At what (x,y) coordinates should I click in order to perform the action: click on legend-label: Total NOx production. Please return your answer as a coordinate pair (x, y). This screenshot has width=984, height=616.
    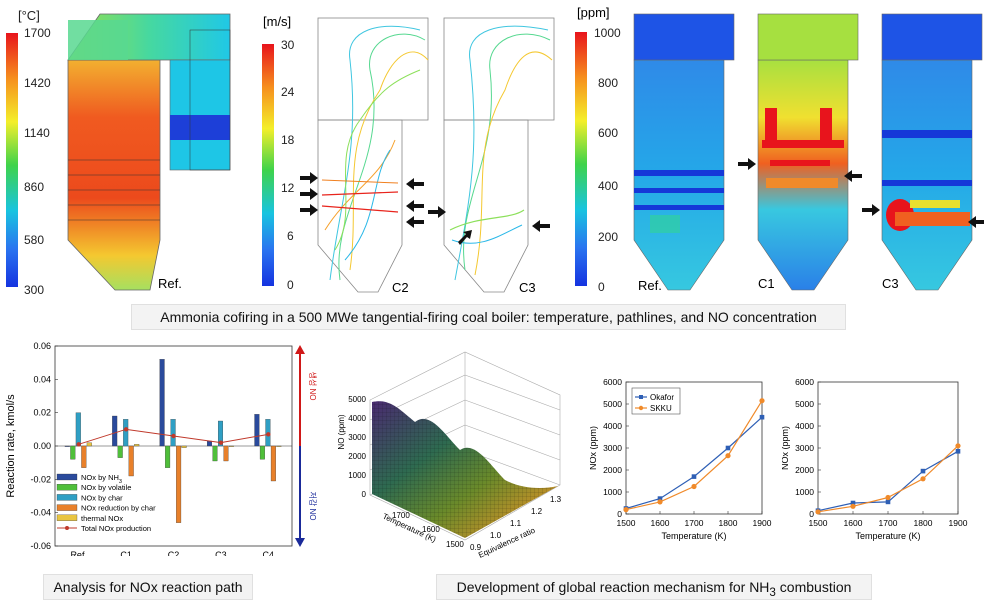
    Looking at the image, I should click on (116, 528).